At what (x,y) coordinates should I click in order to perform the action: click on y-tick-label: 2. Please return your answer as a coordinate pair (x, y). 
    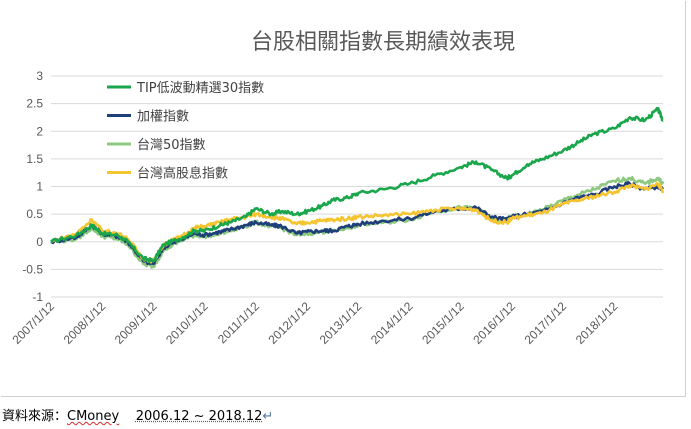
    Looking at the image, I should click on (39, 131).